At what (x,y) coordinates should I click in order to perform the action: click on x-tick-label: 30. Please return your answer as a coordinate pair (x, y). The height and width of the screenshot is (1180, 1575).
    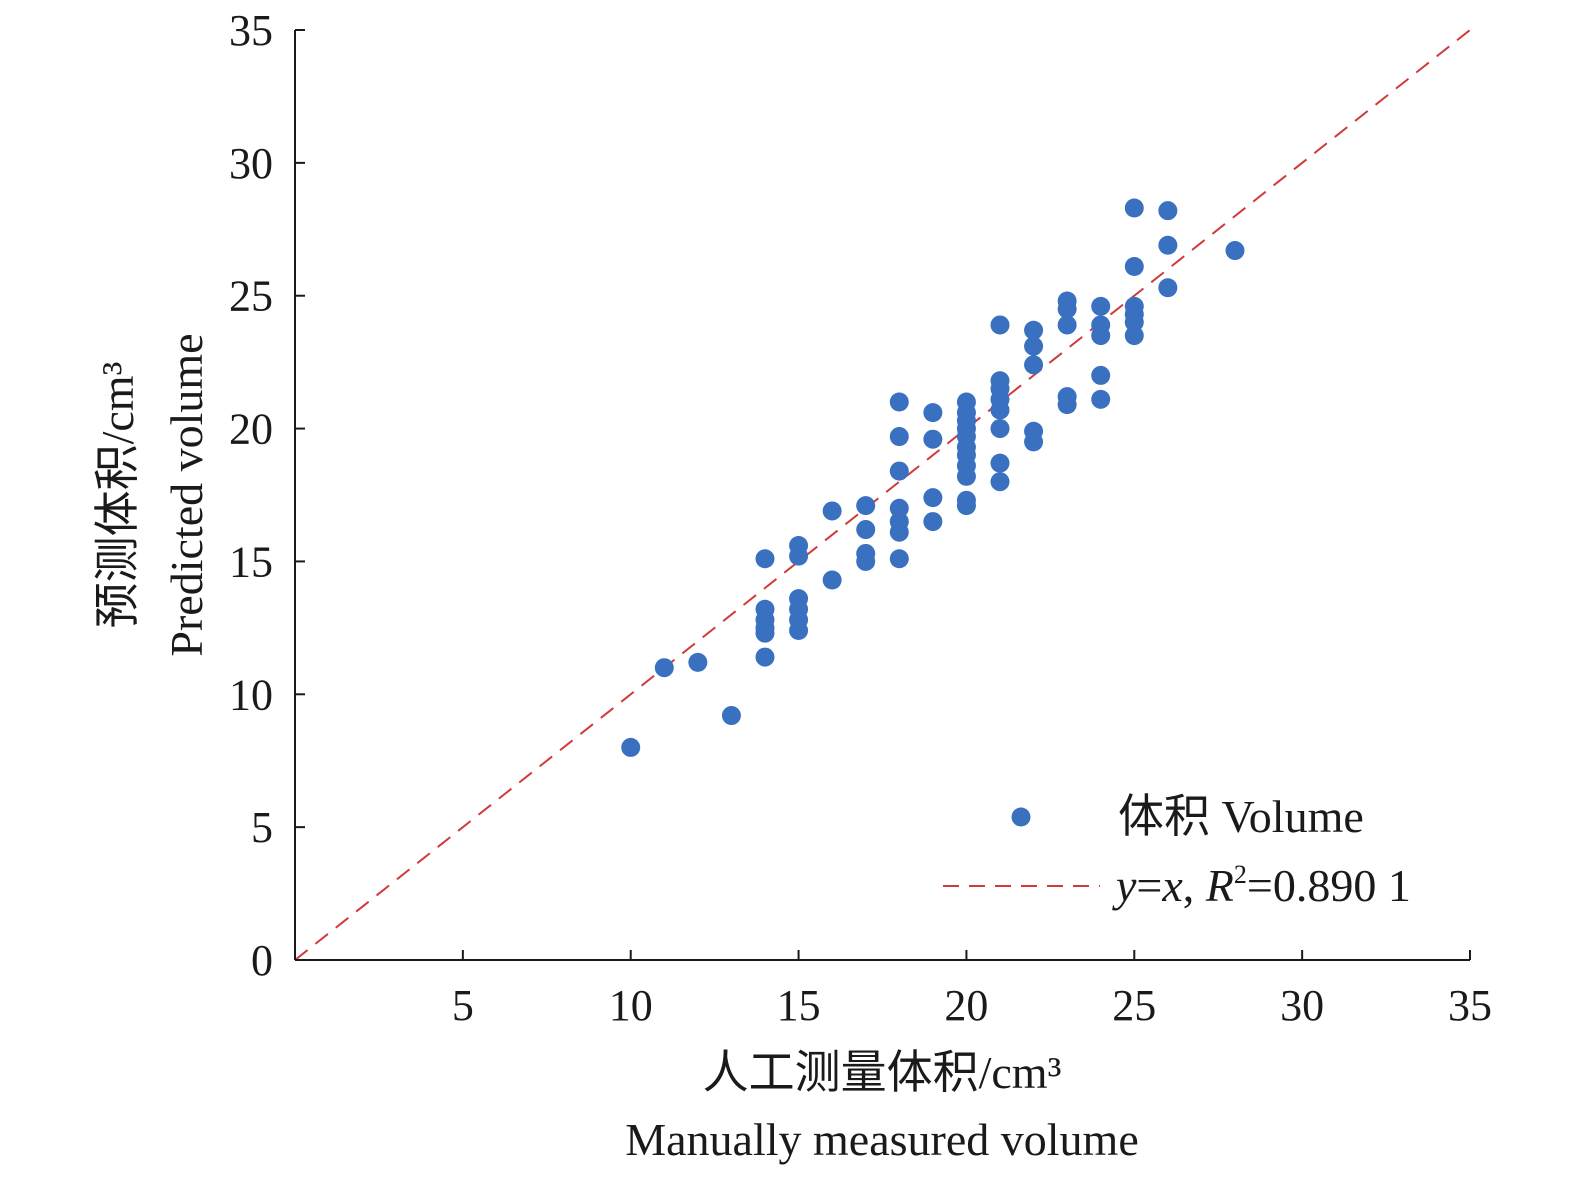
    Looking at the image, I should click on (1302, 1005).